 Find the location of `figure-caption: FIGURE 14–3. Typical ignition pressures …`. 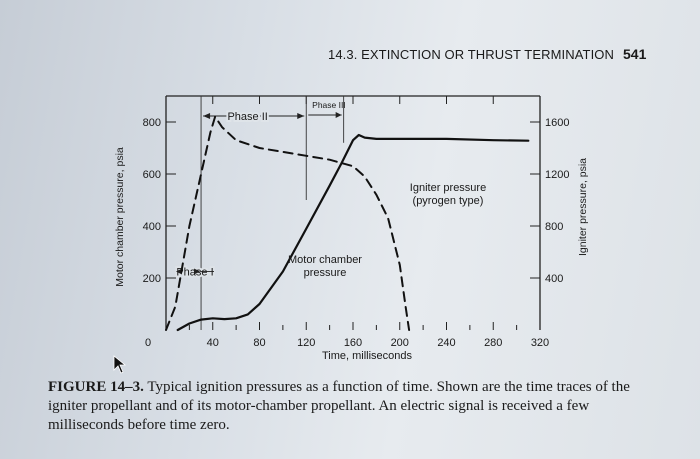

figure-caption: FIGURE 14–3. Typical ignition pressures … is located at coordinates (358, 406).